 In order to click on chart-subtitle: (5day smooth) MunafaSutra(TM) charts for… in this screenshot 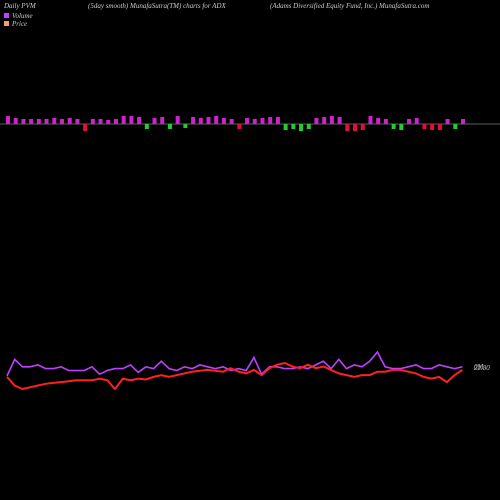, I will do `click(157, 6)`.